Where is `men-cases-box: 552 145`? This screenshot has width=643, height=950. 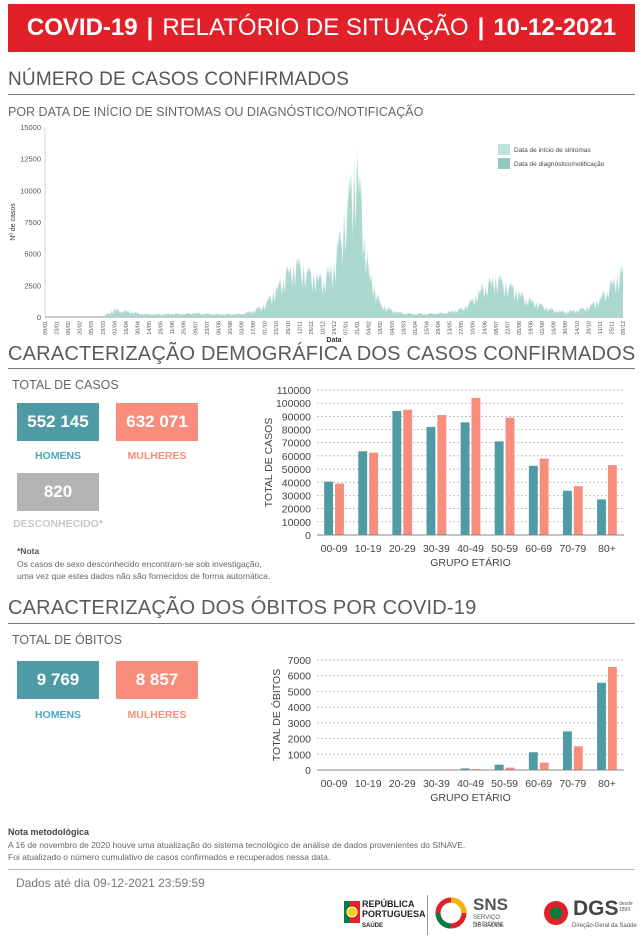
men-cases-box: 552 145 is located at coordinates (58, 422).